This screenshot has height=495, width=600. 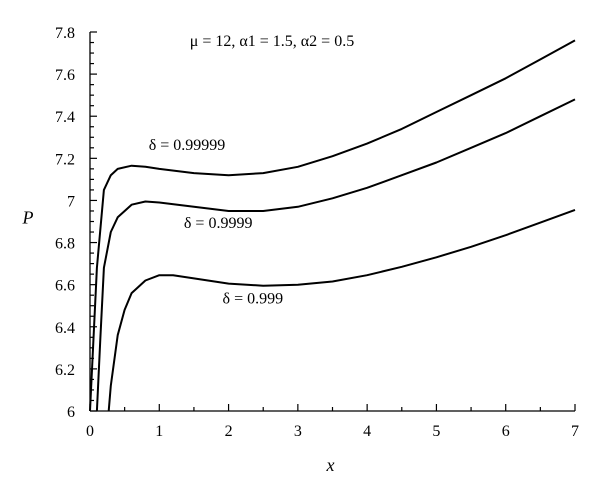 I want to click on x-tick-label: 6, so click(x=506, y=431).